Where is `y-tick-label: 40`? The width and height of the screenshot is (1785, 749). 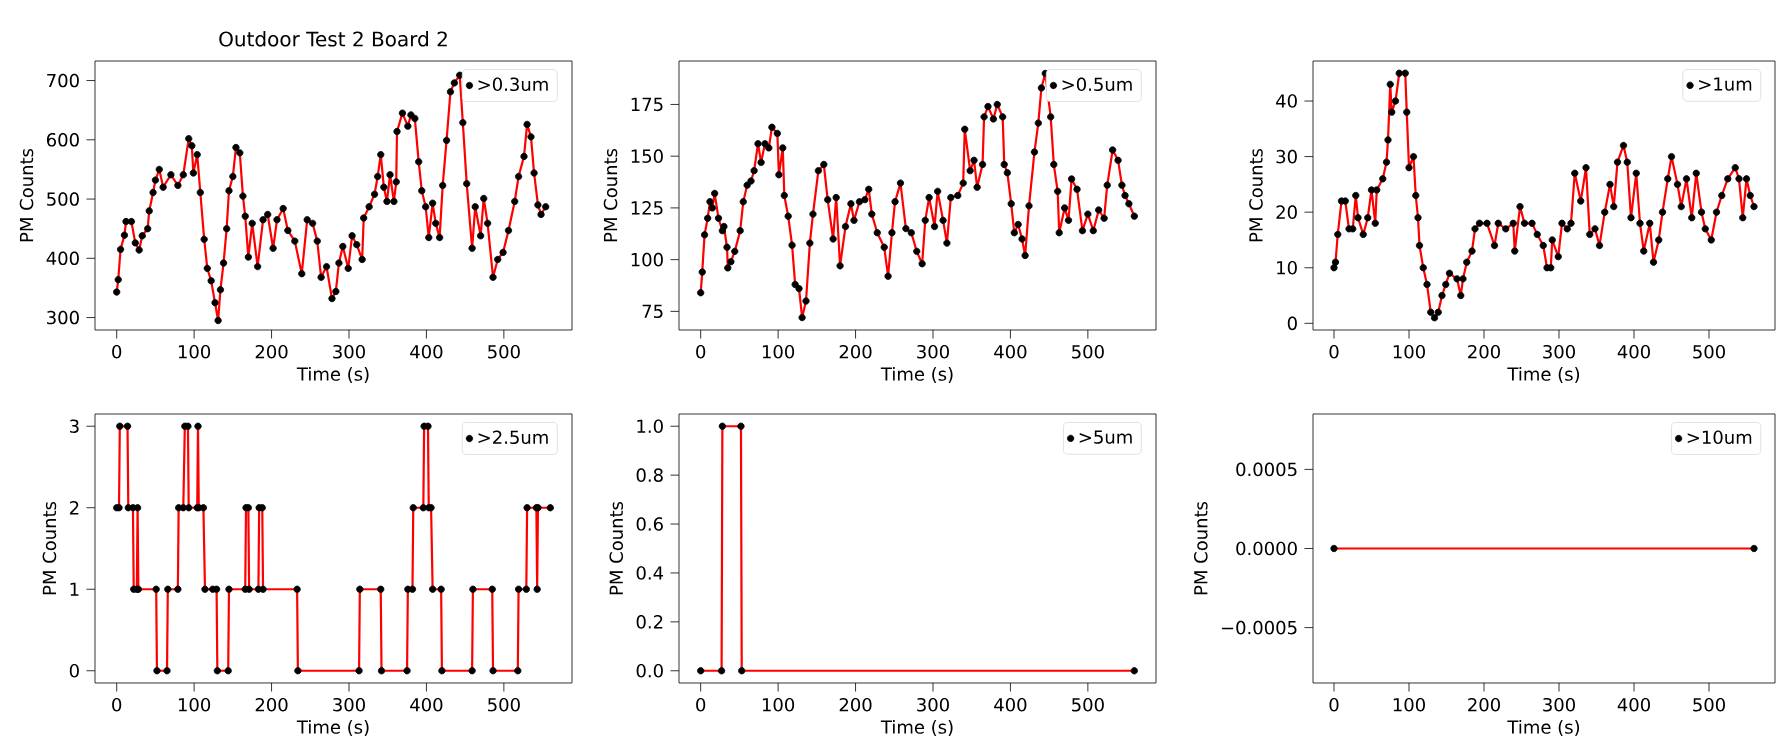
y-tick-label: 40 is located at coordinates (1286, 101).